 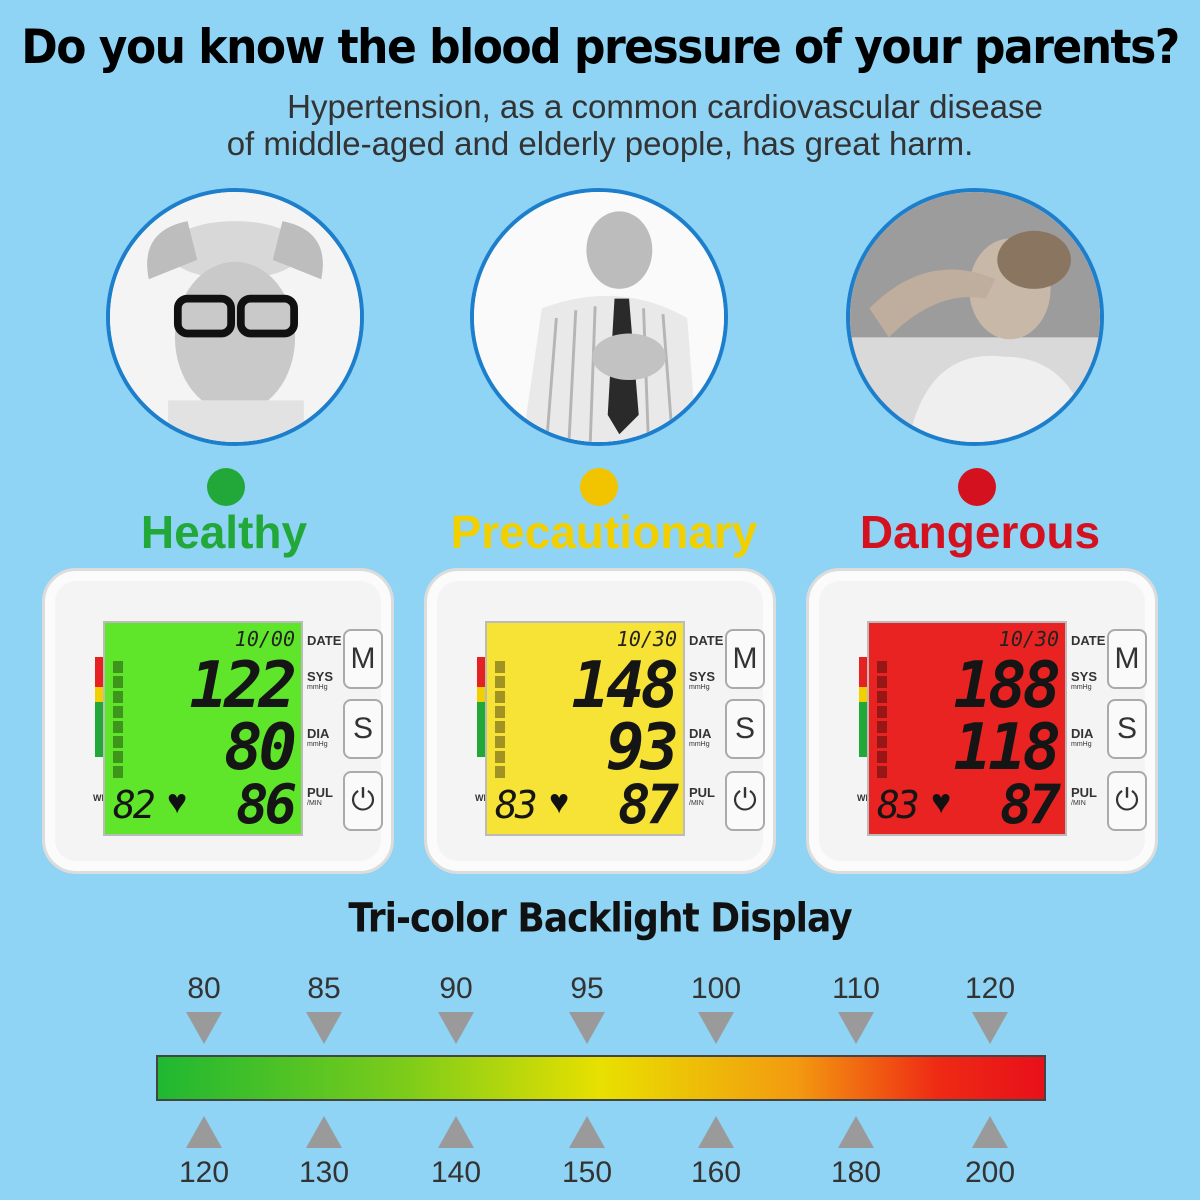 I want to click on bottom-tick-label: 160, so click(x=716, y=1172).